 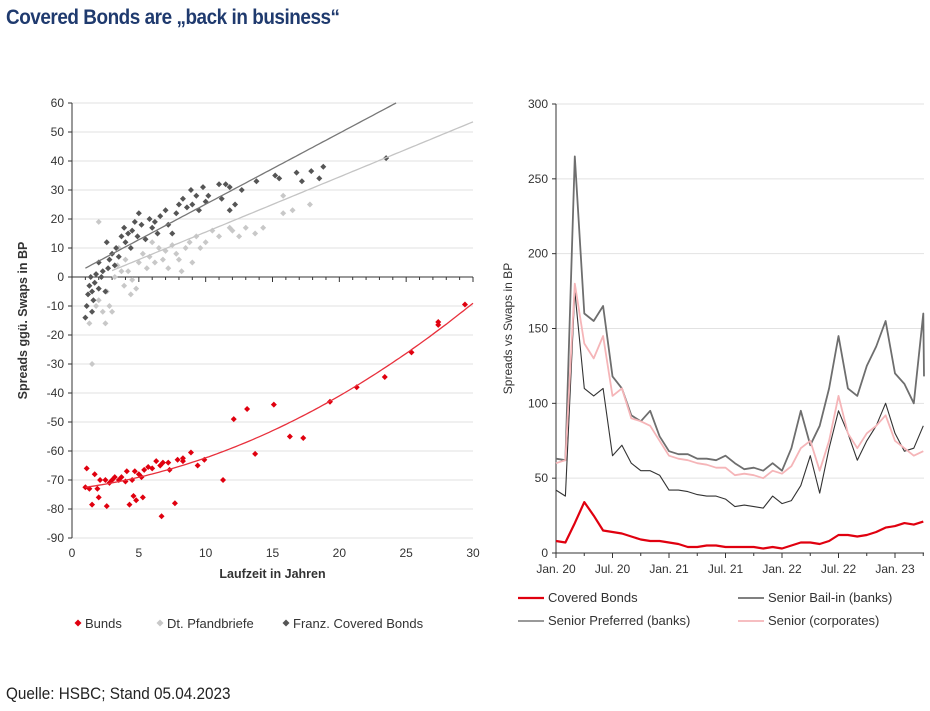 I want to click on legend-label: Dt. Pfandbriefe, so click(x=210, y=623).